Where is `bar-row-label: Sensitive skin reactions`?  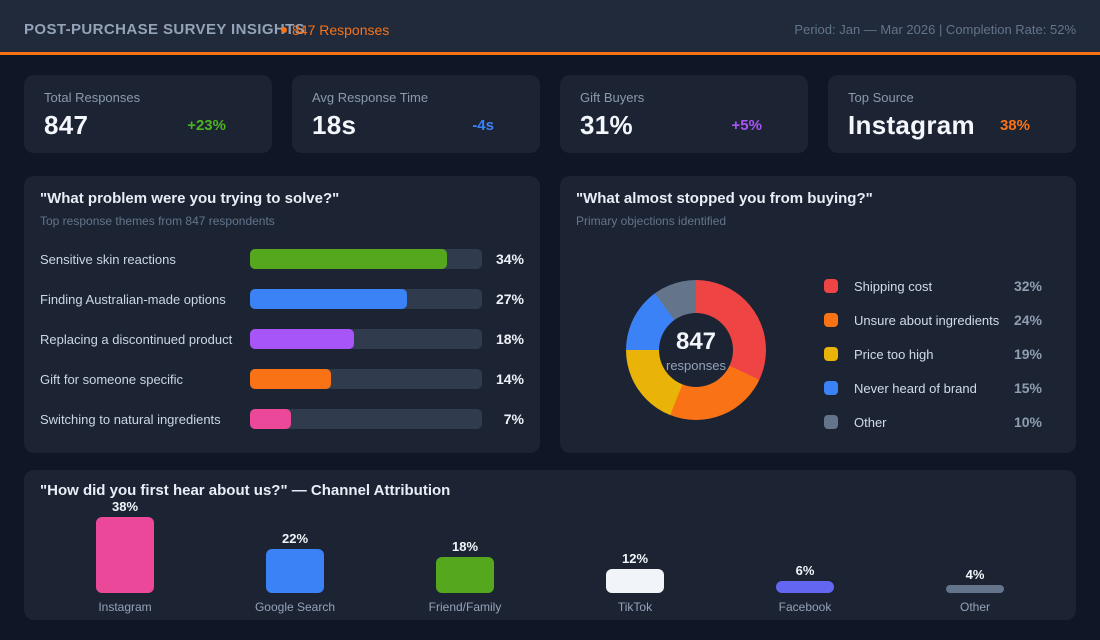 bar-row-label: Sensitive skin reactions is located at coordinates (108, 259).